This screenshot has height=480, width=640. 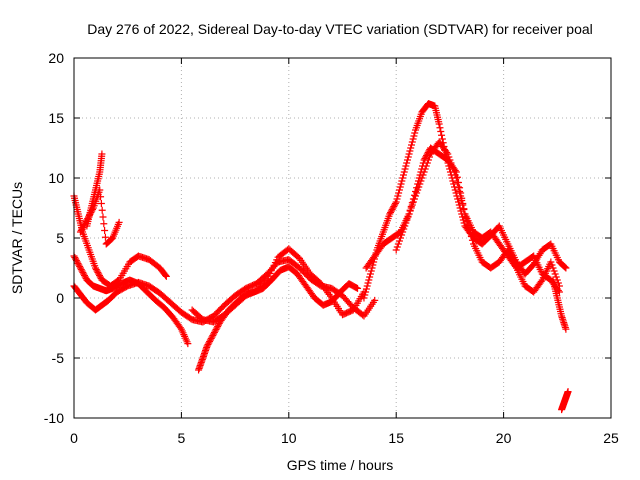 I want to click on y-tick-label: 20, so click(x=56, y=58).